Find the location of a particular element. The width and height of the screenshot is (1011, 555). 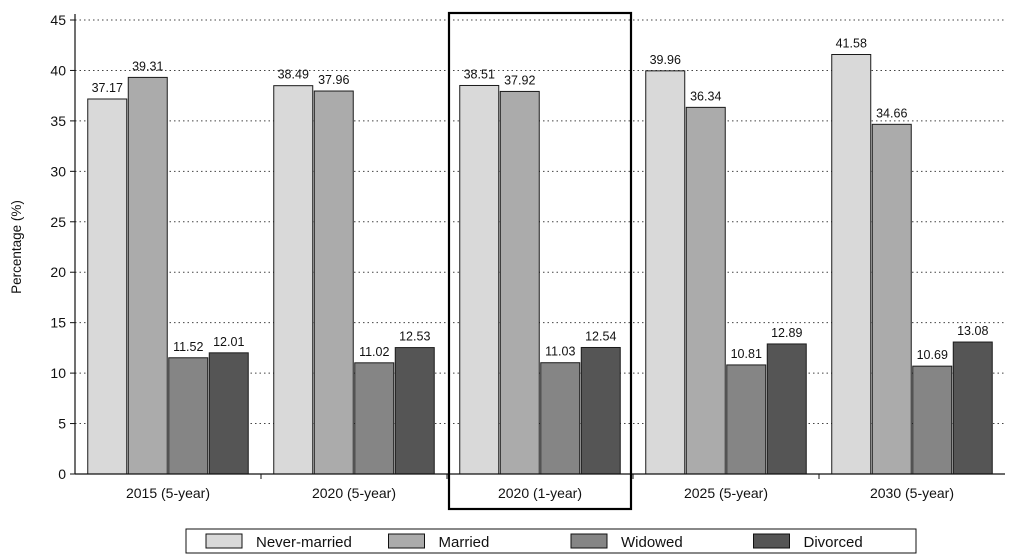

legend-label: Married is located at coordinates (464, 542).